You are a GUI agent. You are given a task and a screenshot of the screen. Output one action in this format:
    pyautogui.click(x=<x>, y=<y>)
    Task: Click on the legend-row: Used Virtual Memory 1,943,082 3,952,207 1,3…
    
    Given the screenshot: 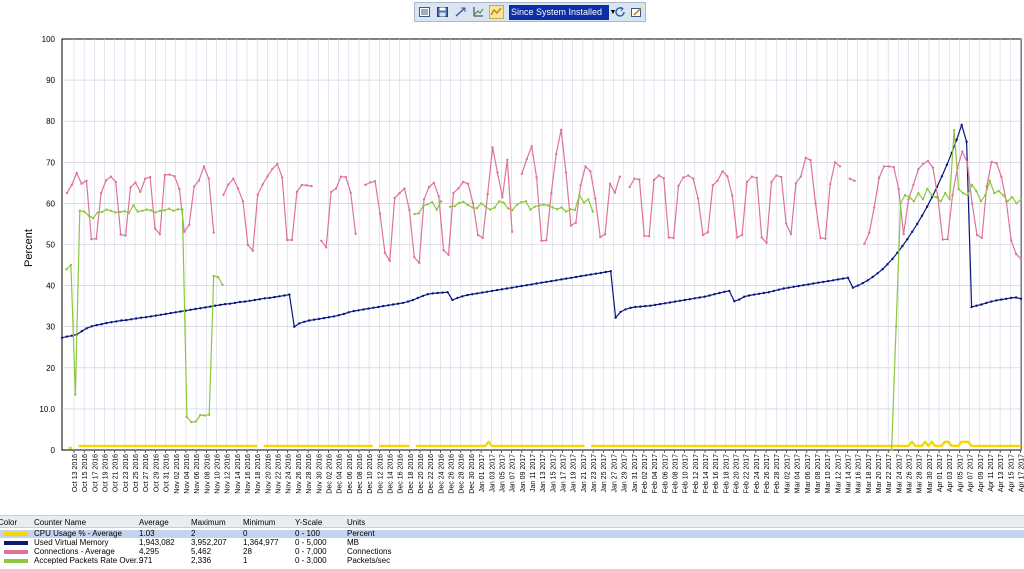 What is the action you would take?
    pyautogui.click(x=512, y=543)
    